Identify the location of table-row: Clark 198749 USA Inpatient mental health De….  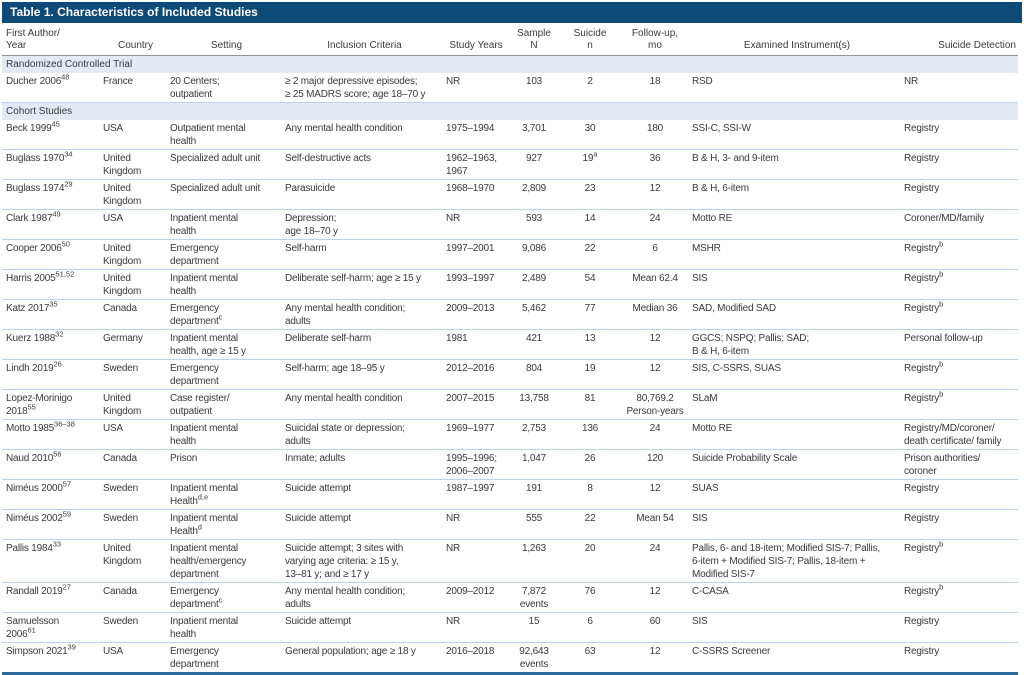
(510, 225).